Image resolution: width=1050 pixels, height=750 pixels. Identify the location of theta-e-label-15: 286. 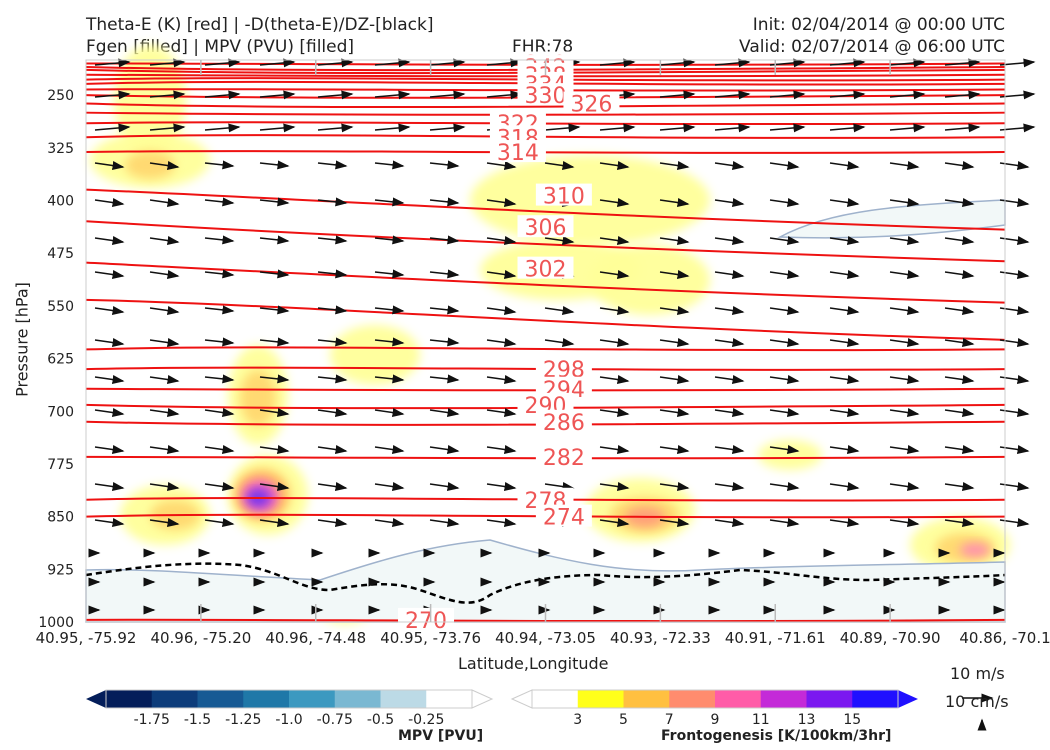
(564, 423).